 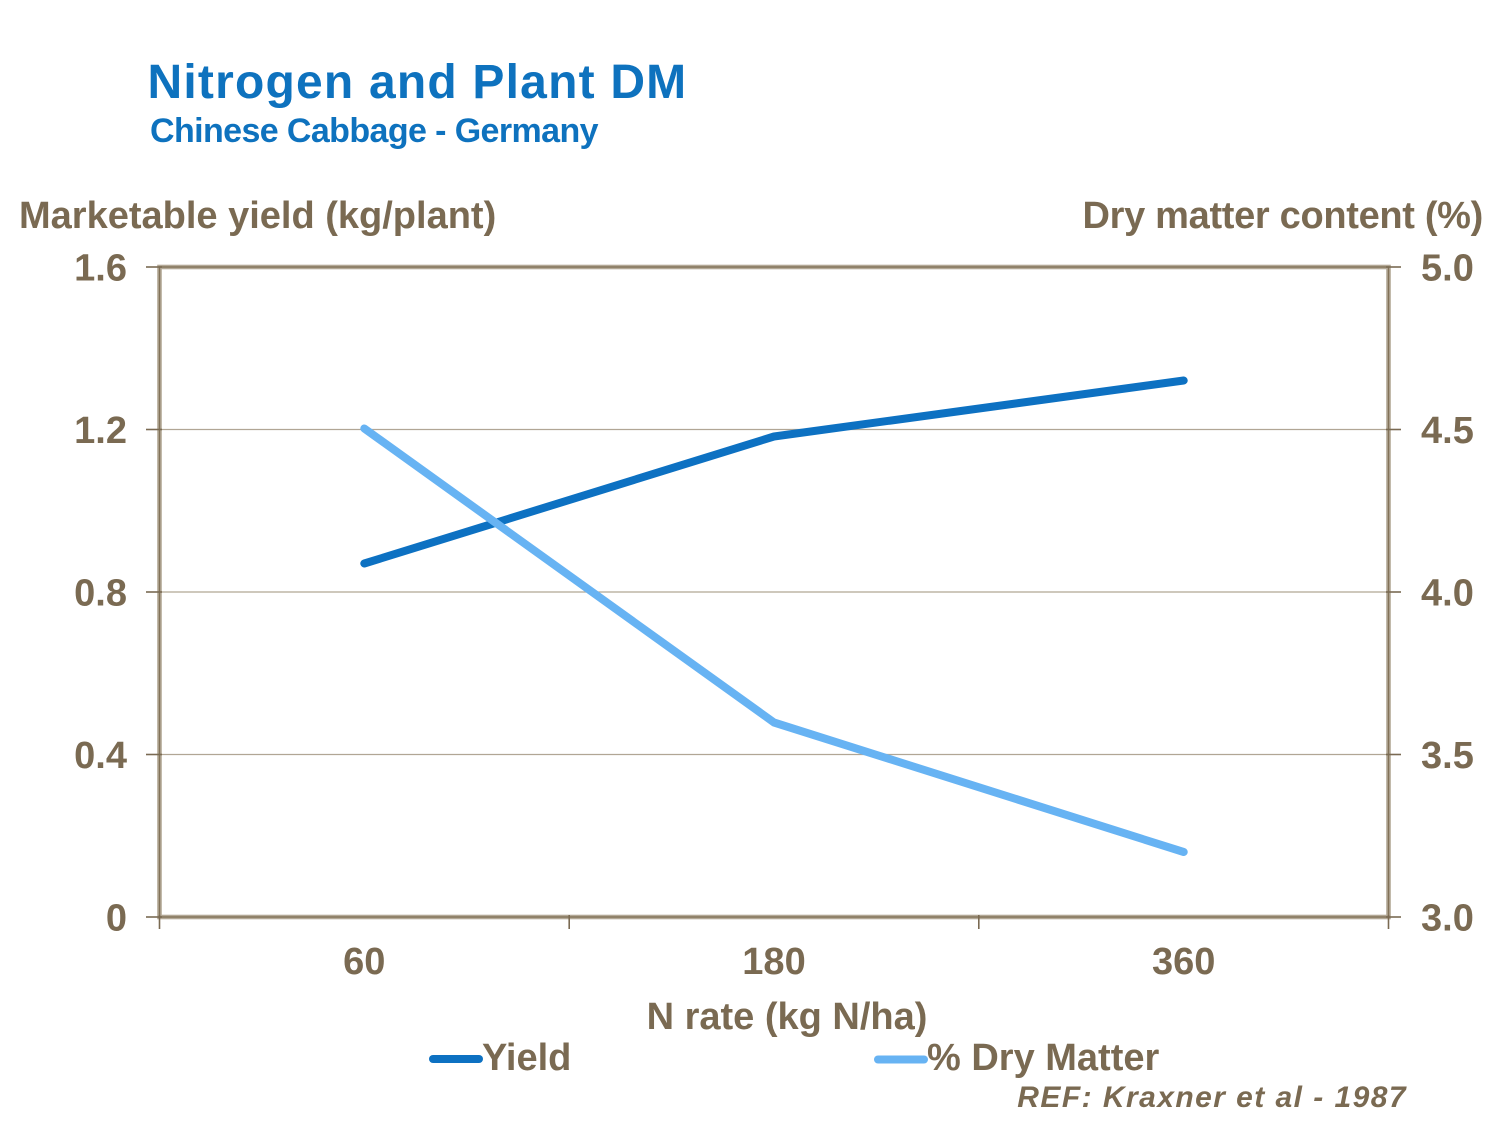 I want to click on svg-text: REF: Kraxner et al - 1987, so click(x=1212, y=1097).